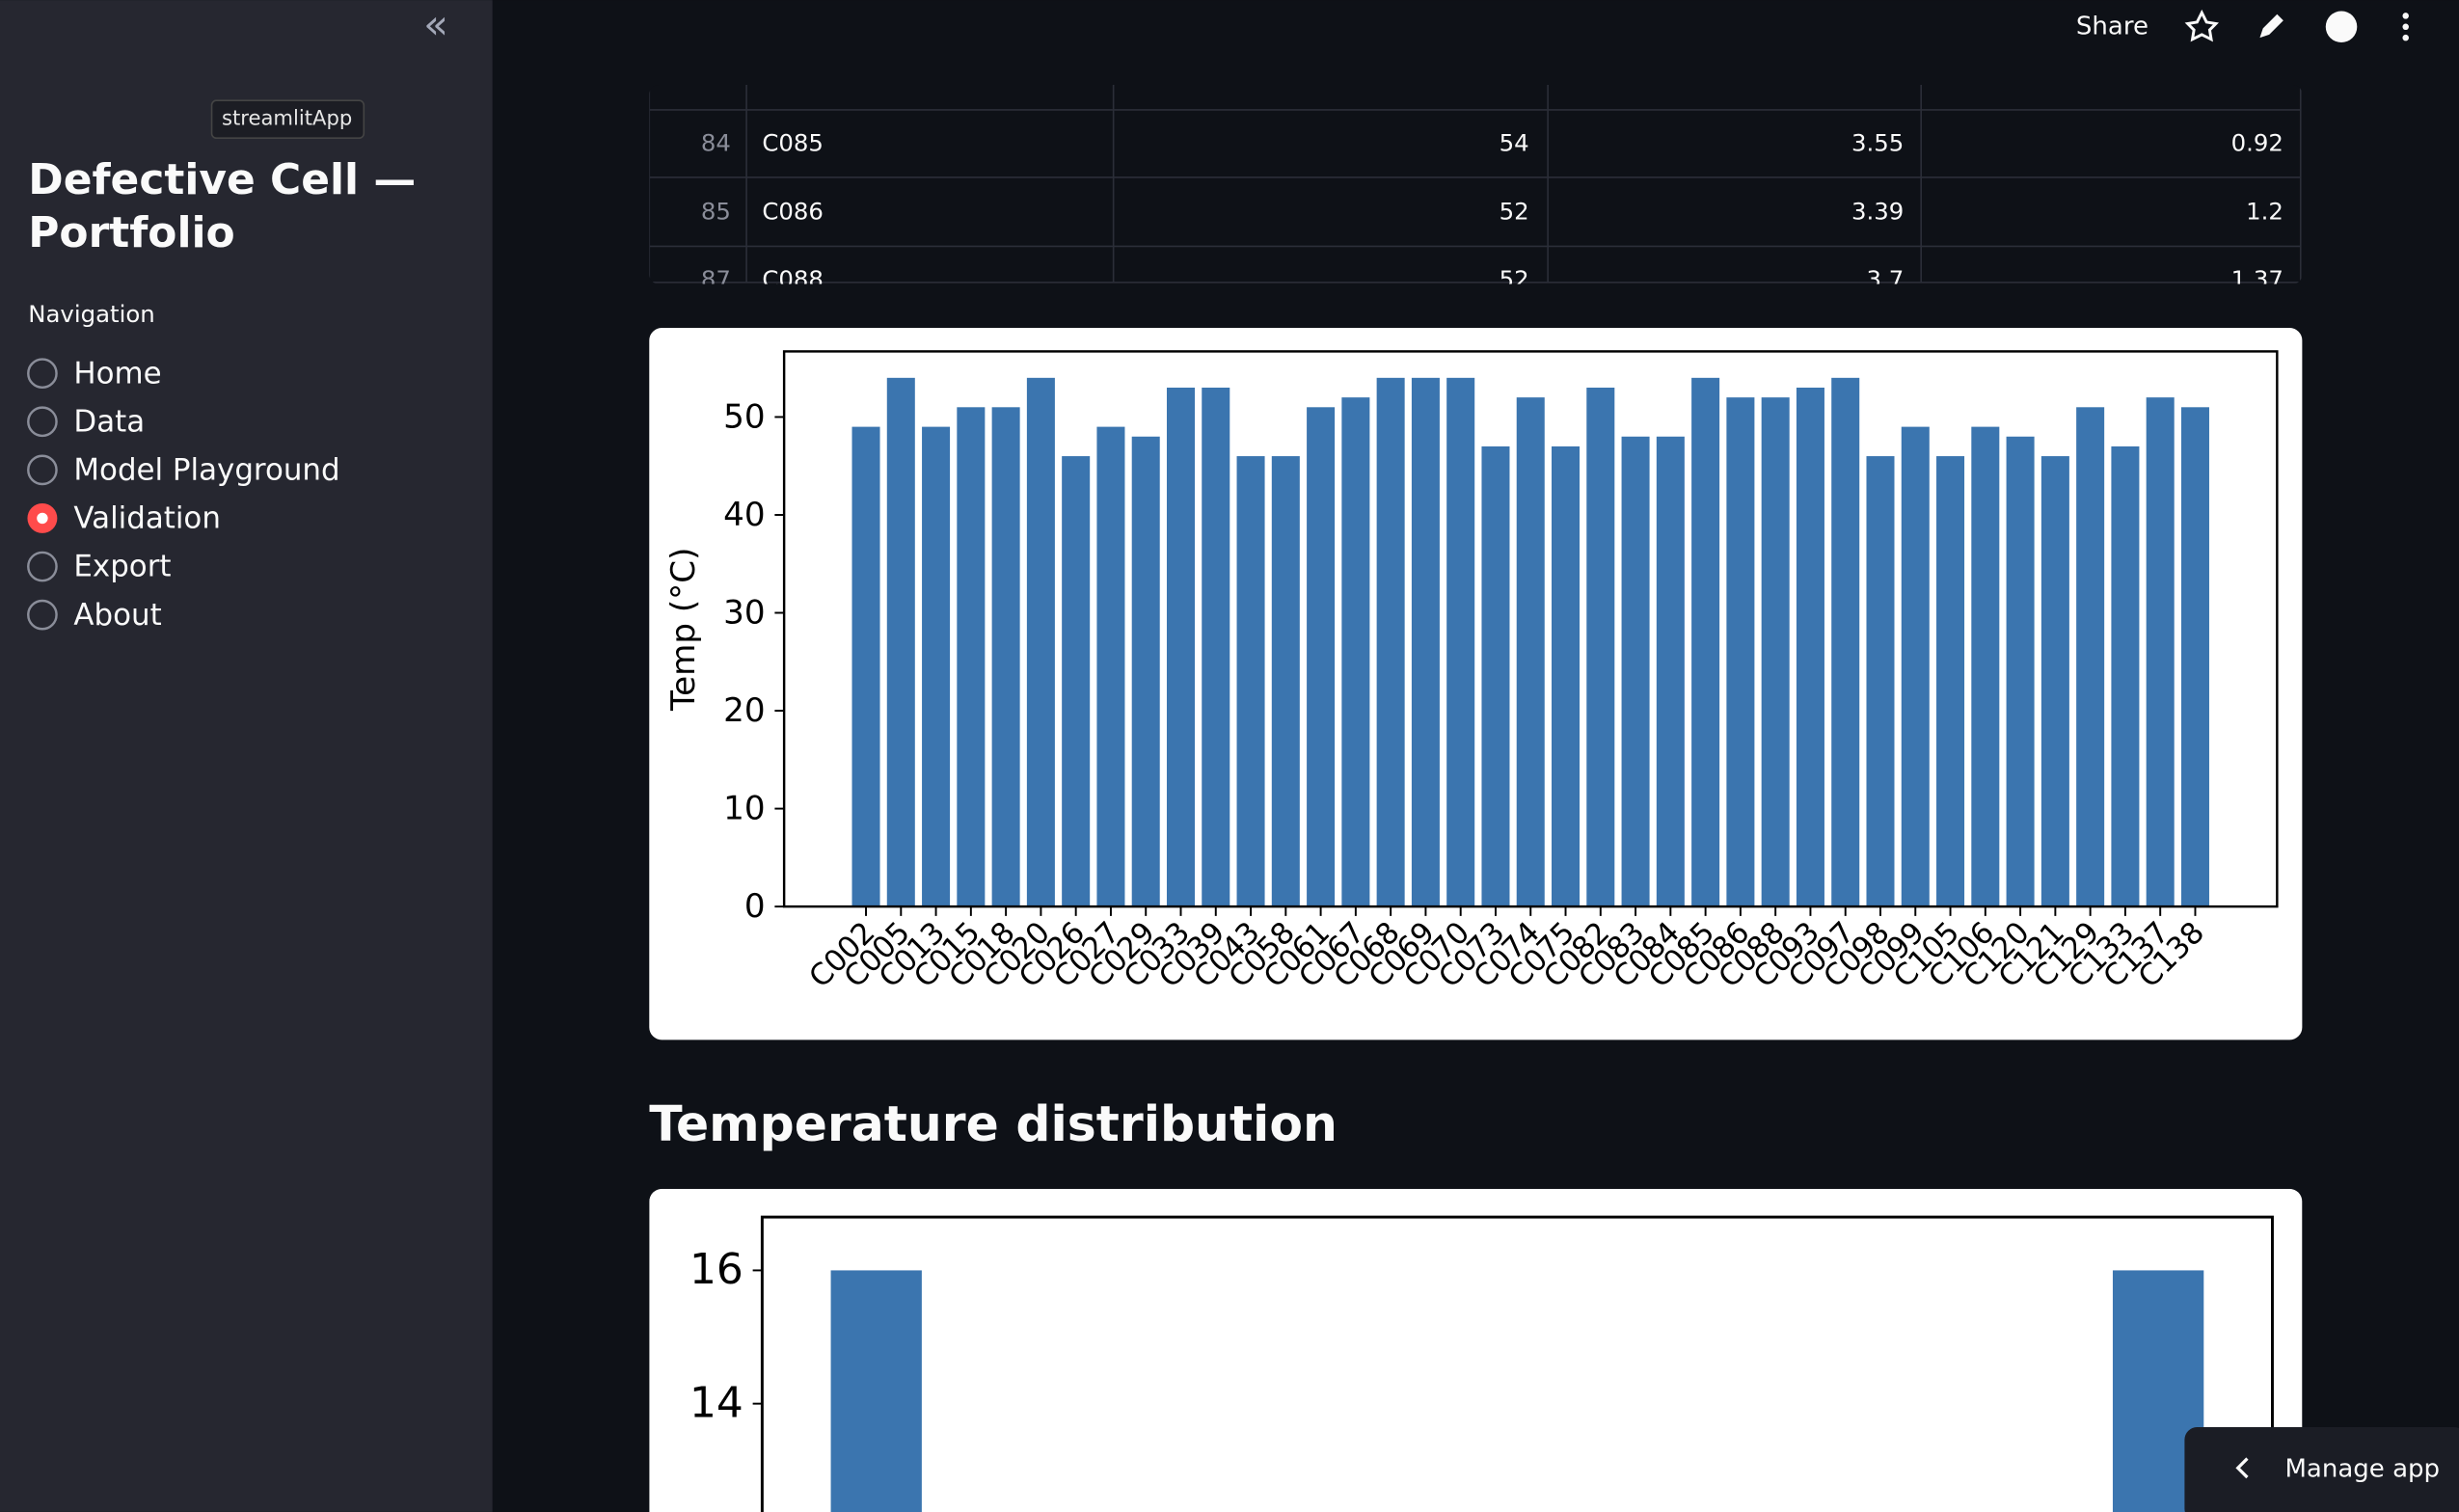 This screenshot has width=2459, height=1512. What do you see at coordinates (2242, 1468) in the screenshot?
I see `chevron-icon` at bounding box center [2242, 1468].